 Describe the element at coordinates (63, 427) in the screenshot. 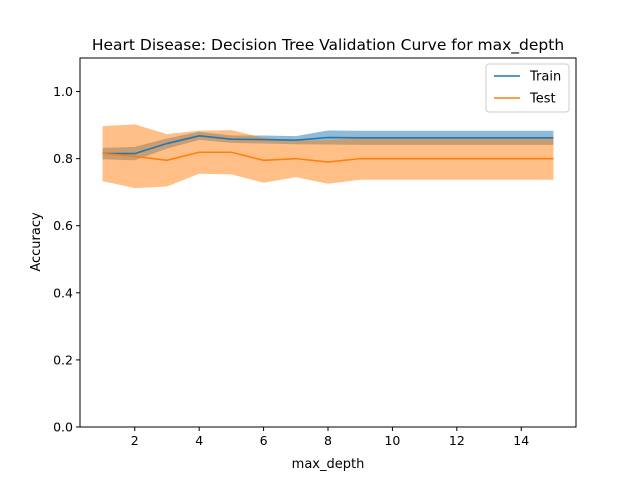

I see `y-tick-label: 0.0` at that location.